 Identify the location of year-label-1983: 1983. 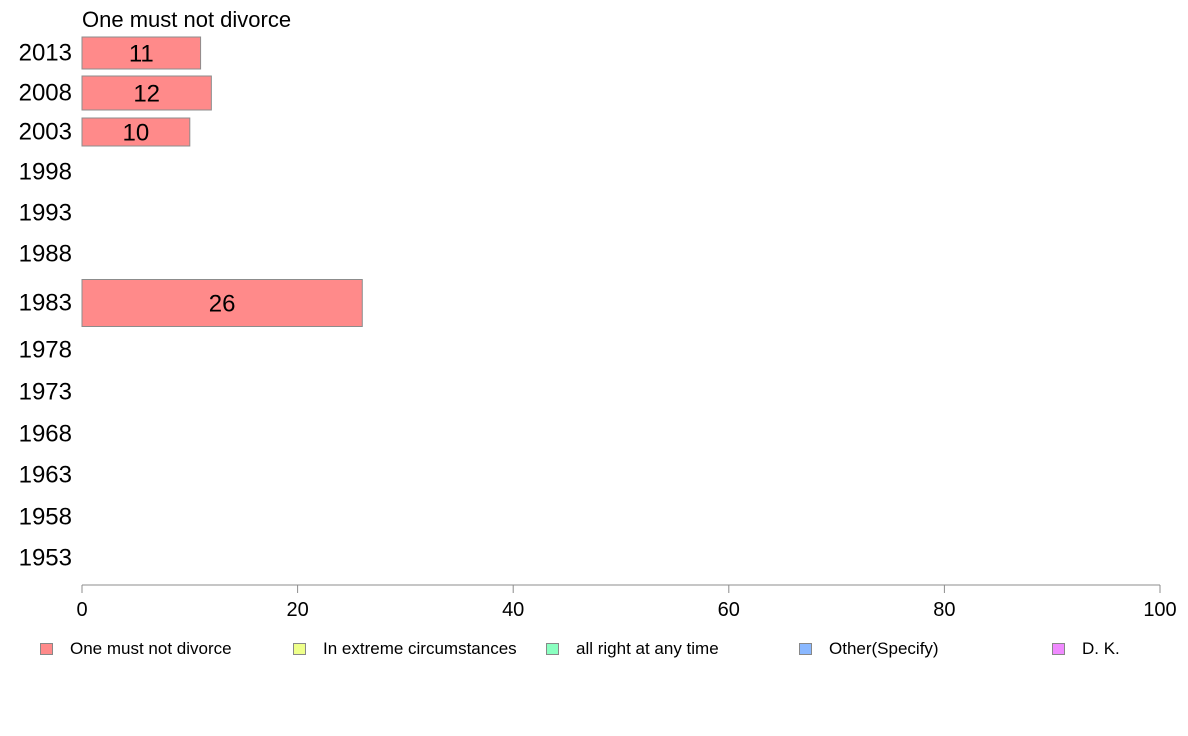
(45, 303).